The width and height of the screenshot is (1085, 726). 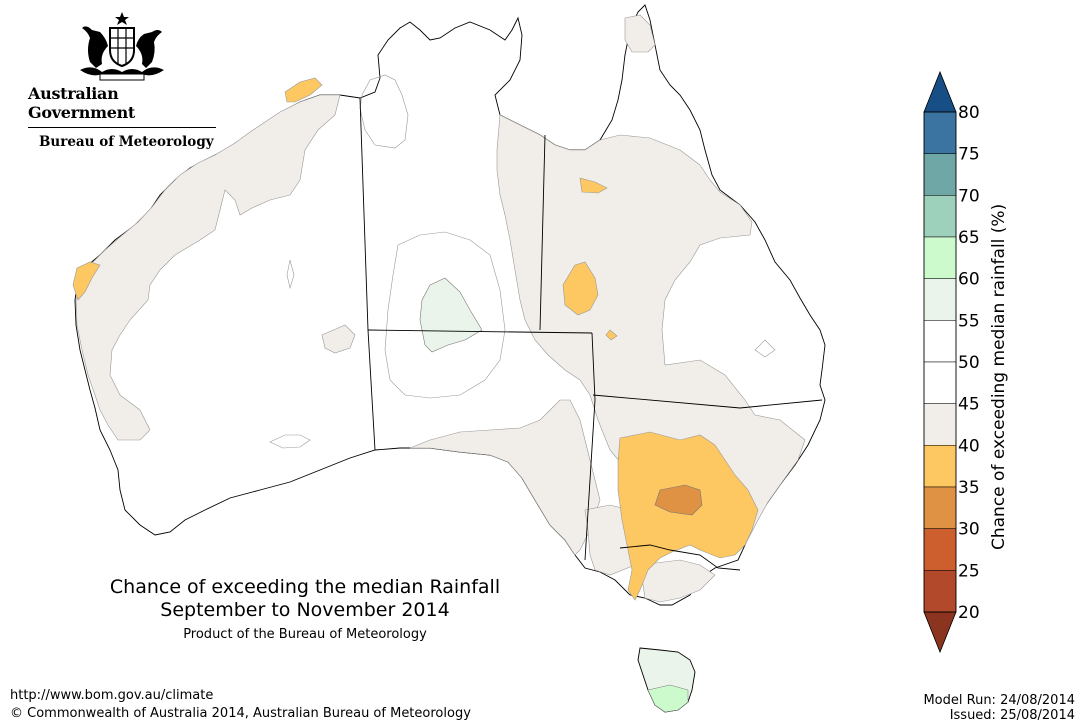 I want to click on map-period: September to November 2014, so click(x=305, y=610).